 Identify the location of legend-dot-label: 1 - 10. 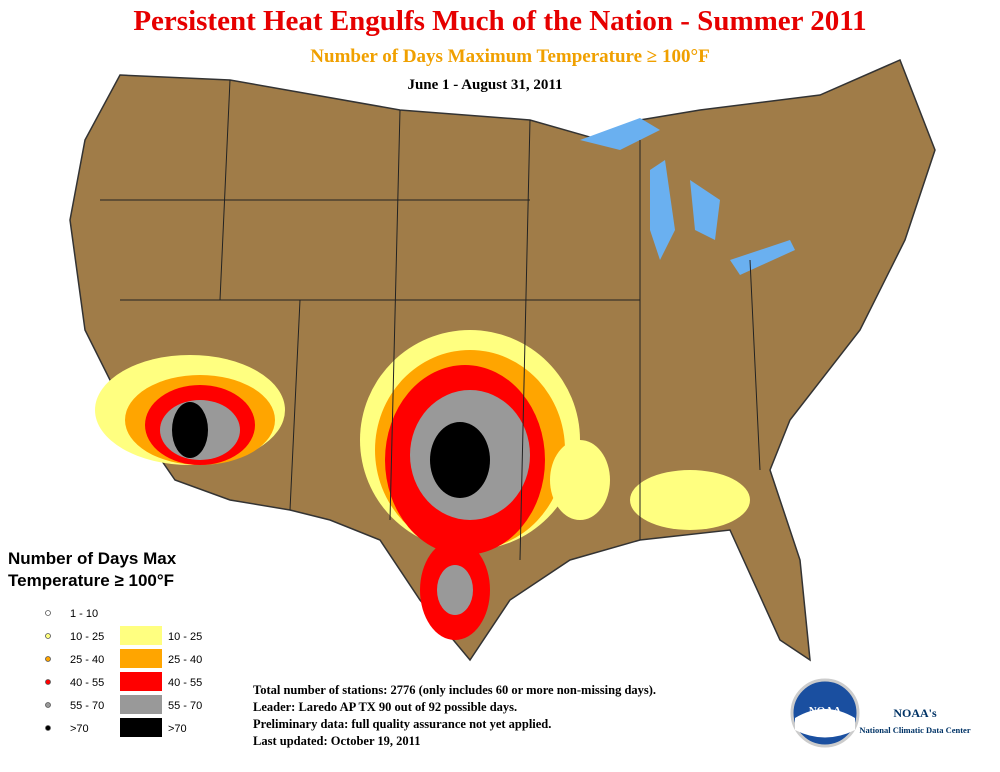
(84, 614).